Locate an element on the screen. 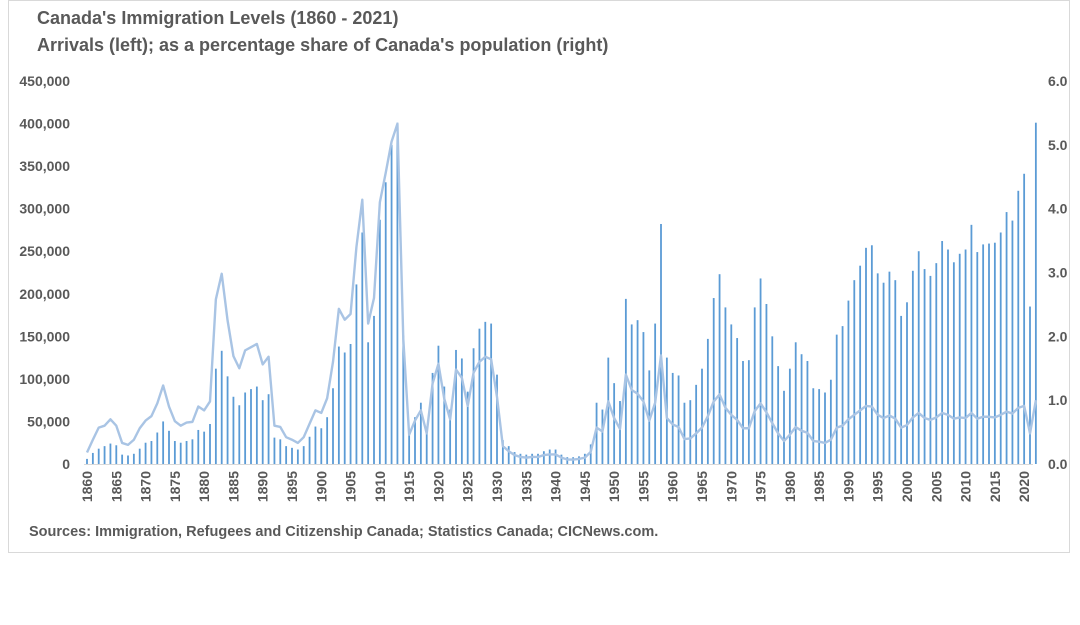 The height and width of the screenshot is (625, 1080). x-tick-label: 2015 is located at coordinates (995, 486).